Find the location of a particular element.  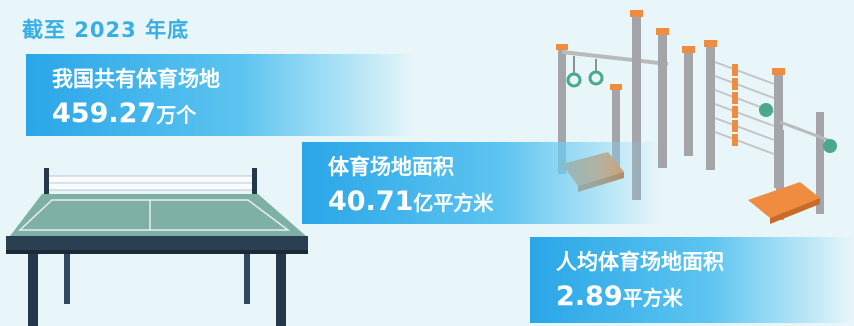

stat-value-per-capita: 2.89平方米 is located at coordinates (619, 296).